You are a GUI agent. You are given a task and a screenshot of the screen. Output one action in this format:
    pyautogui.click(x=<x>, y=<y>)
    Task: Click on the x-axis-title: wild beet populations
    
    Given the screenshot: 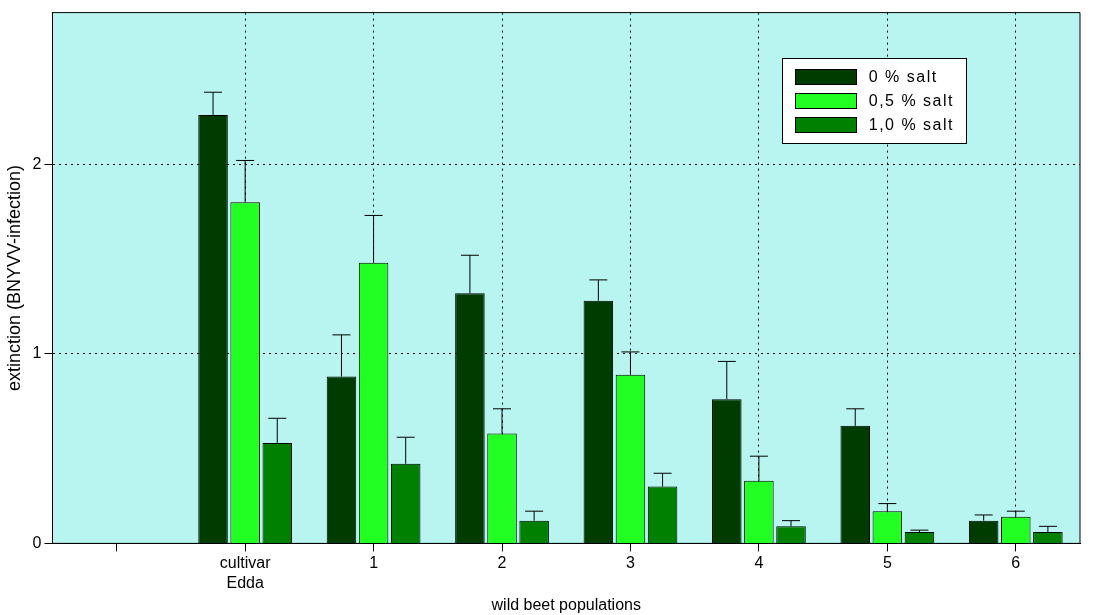 What is the action you would take?
    pyautogui.click(x=565, y=604)
    